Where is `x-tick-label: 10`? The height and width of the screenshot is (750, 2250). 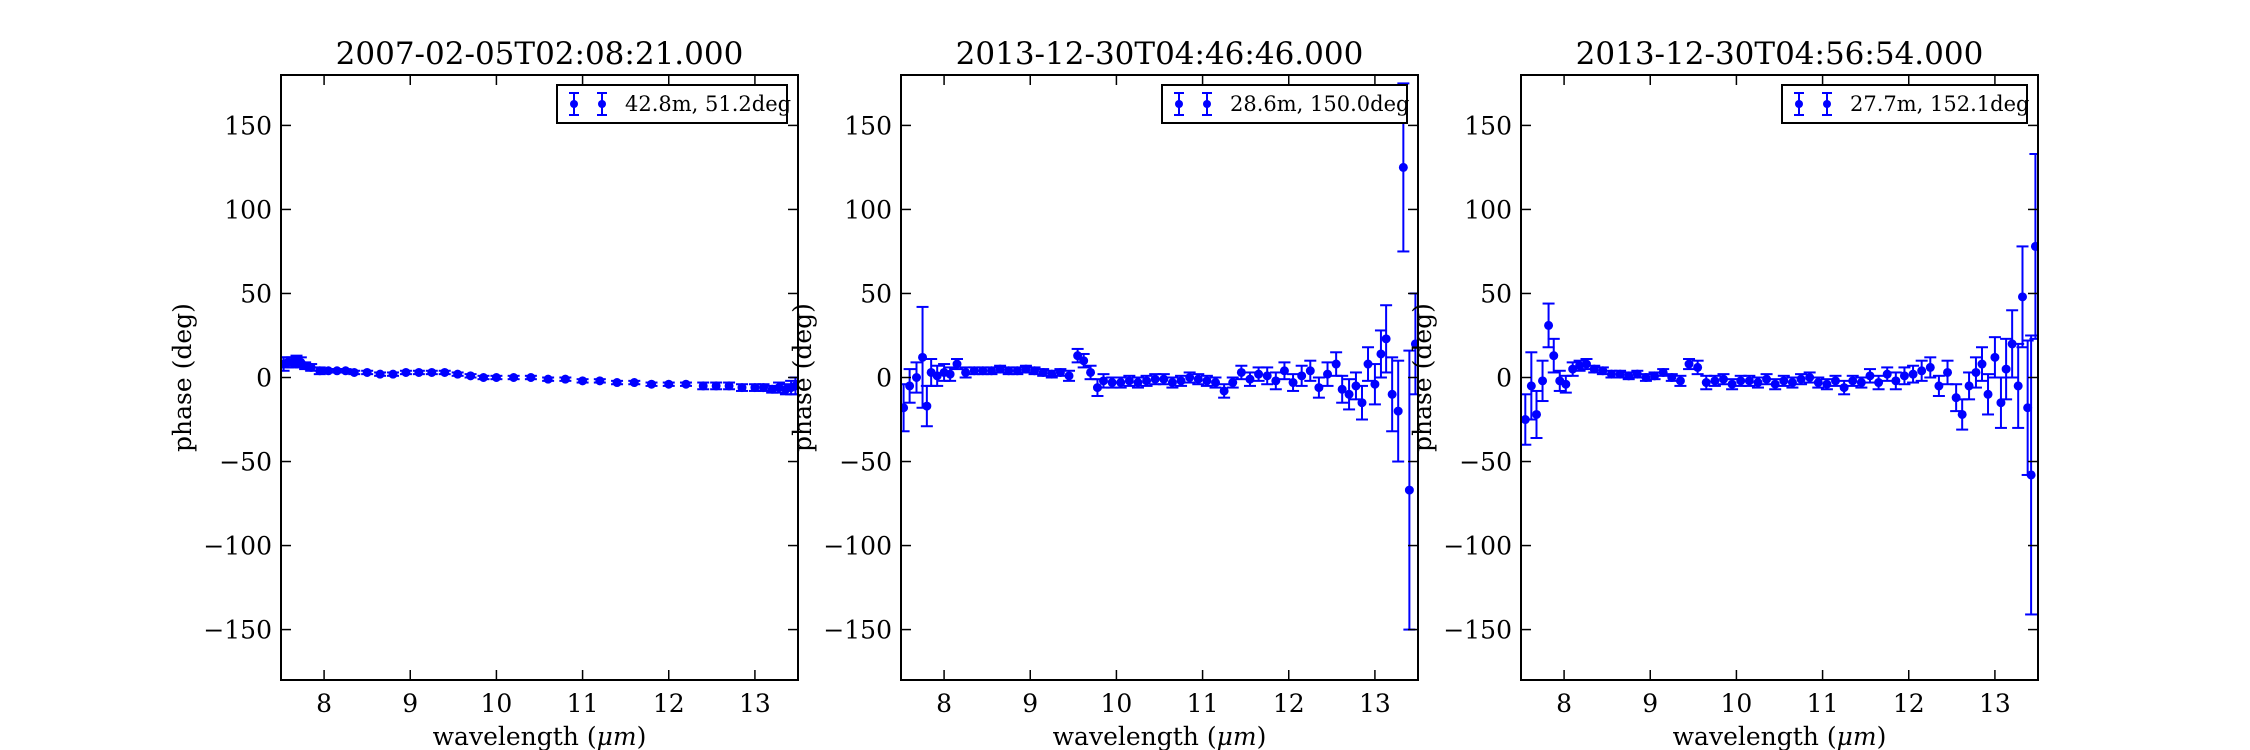
x-tick-label: 10 is located at coordinates (1117, 703).